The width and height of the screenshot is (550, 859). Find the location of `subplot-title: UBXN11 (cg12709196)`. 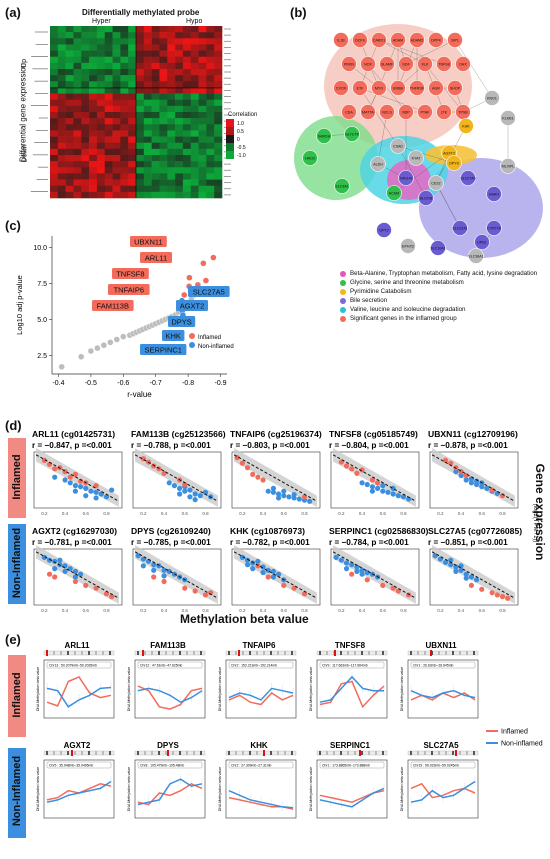

subplot-title: UBXN11 (cg12709196) is located at coordinates (473, 434).